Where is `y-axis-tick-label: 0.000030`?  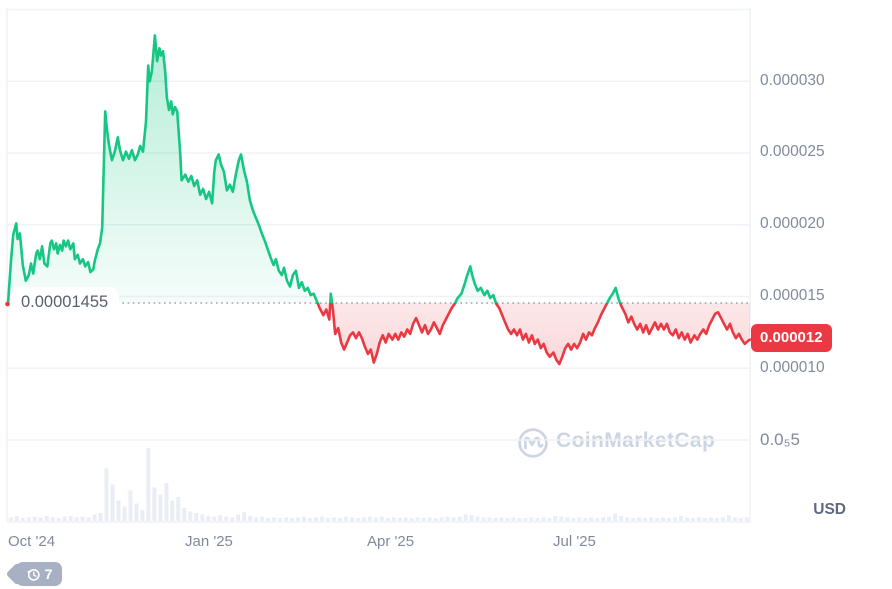 y-axis-tick-label: 0.000030 is located at coordinates (792, 80).